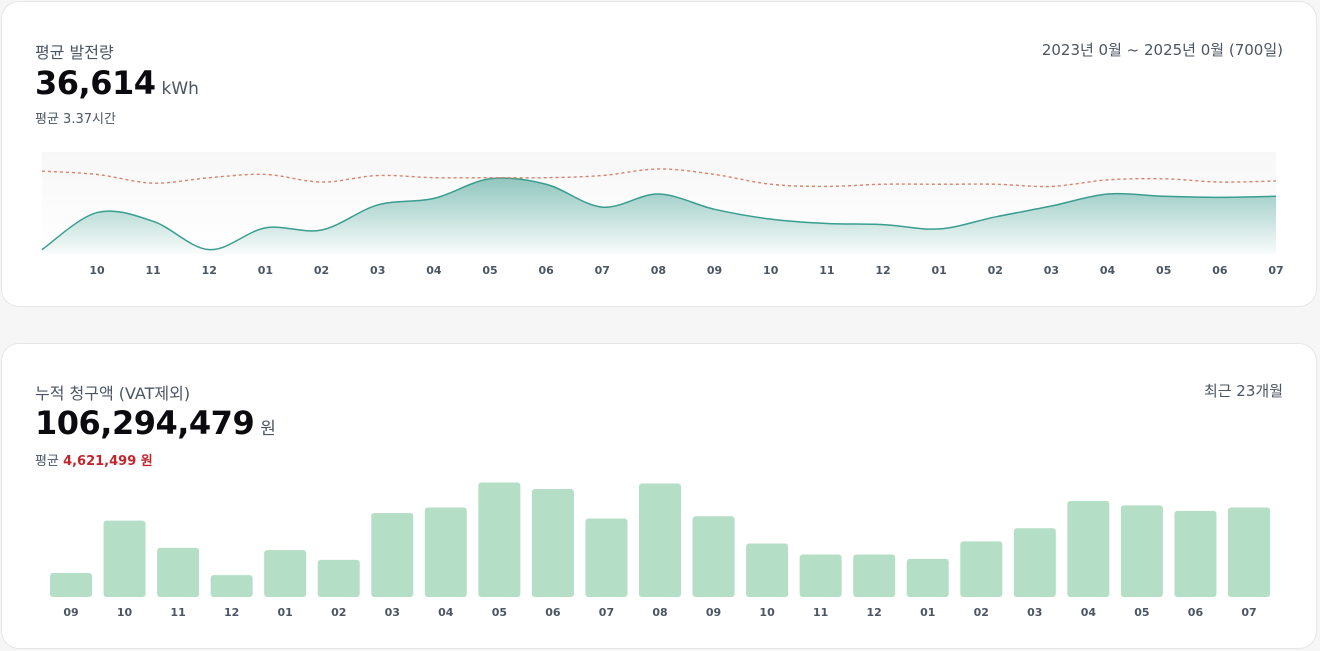 This screenshot has width=1320, height=651. I want to click on generation-area-line, so click(659, 214).